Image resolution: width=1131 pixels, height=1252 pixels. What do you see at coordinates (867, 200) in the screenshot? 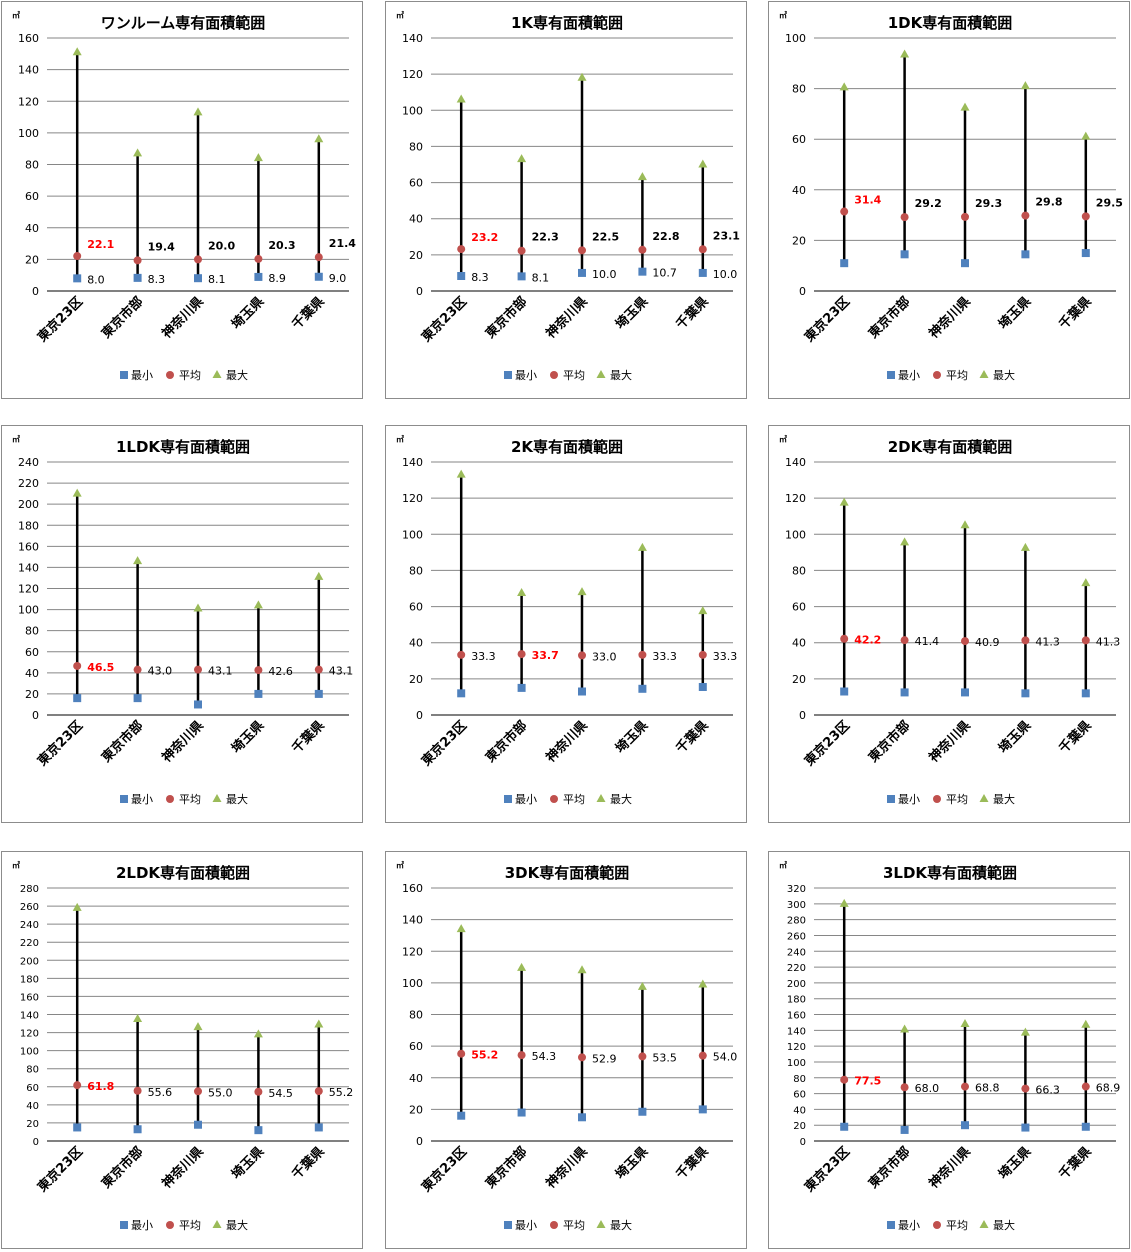
I see `avg-data-label: 31.4` at bounding box center [867, 200].